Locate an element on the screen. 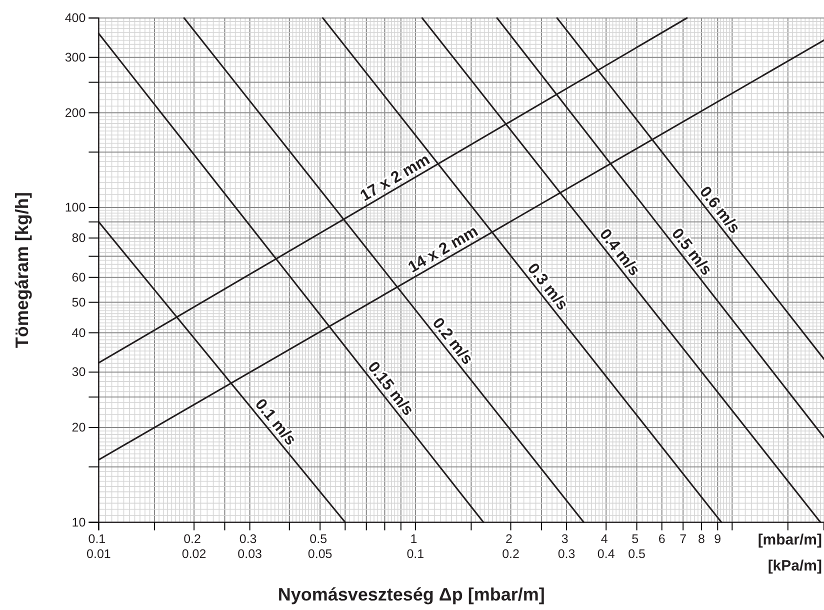 This screenshot has width=824, height=610. x-tick-label: 6 is located at coordinates (662, 539).